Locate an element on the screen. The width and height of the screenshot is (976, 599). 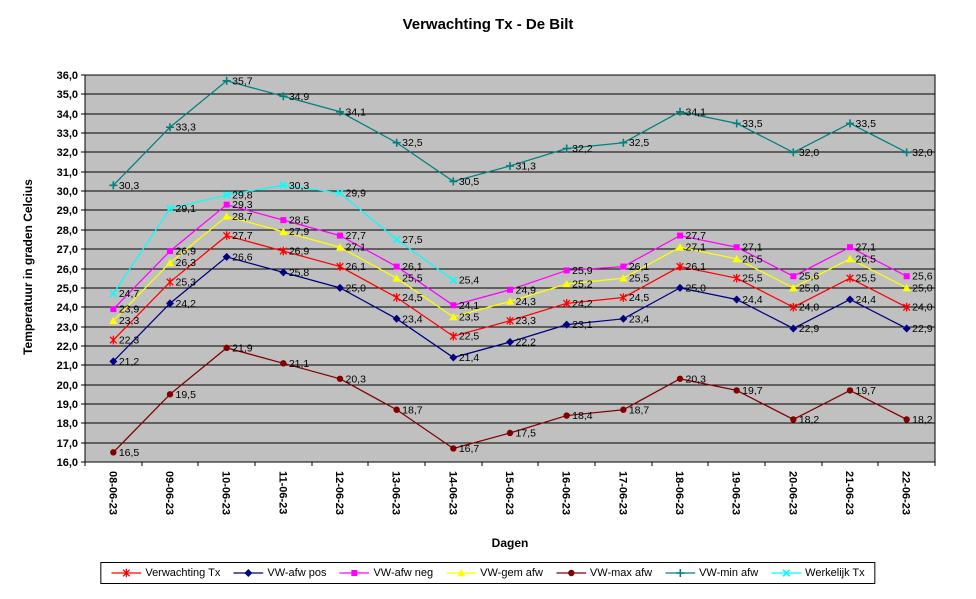
data-label: 31,3 is located at coordinates (526, 166).